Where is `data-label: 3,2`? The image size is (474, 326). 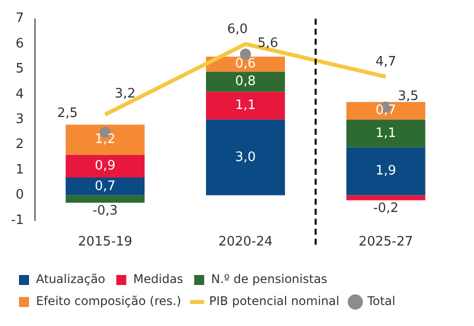
data-label: 3,2 is located at coordinates (125, 94).